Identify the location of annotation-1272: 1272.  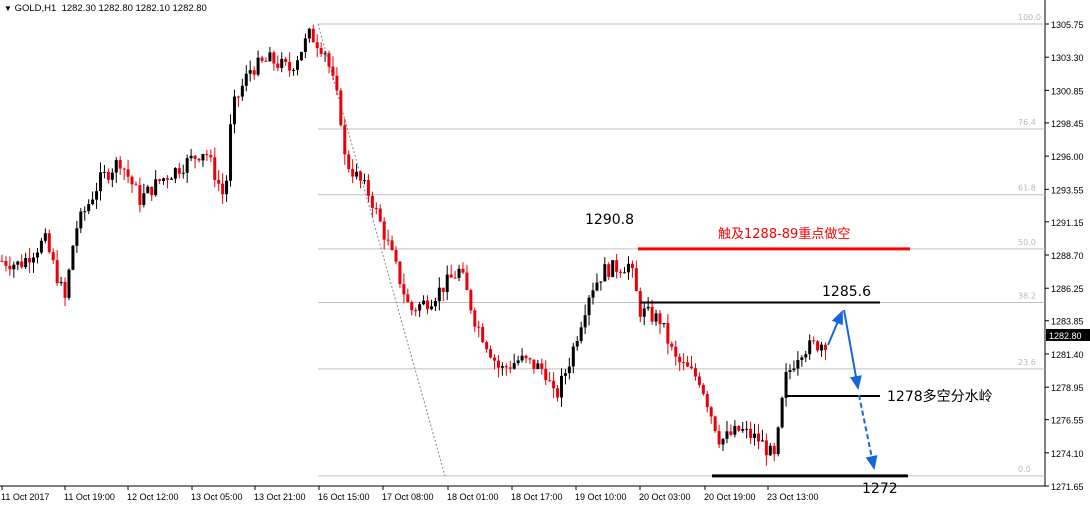
(880, 489).